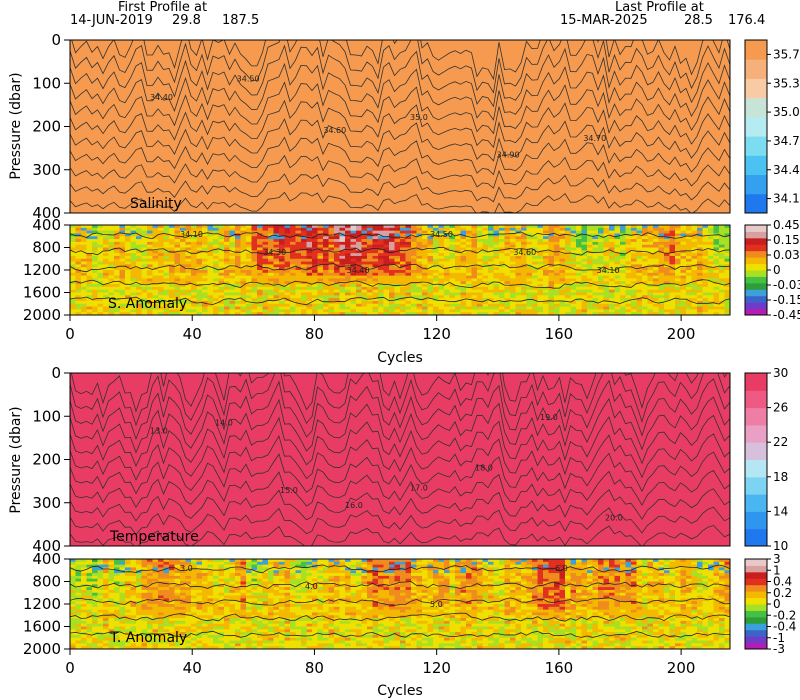 The height and width of the screenshot is (700, 800). I want to click on salinity-anomaly-x-axis-title: Cycles, so click(400, 358).